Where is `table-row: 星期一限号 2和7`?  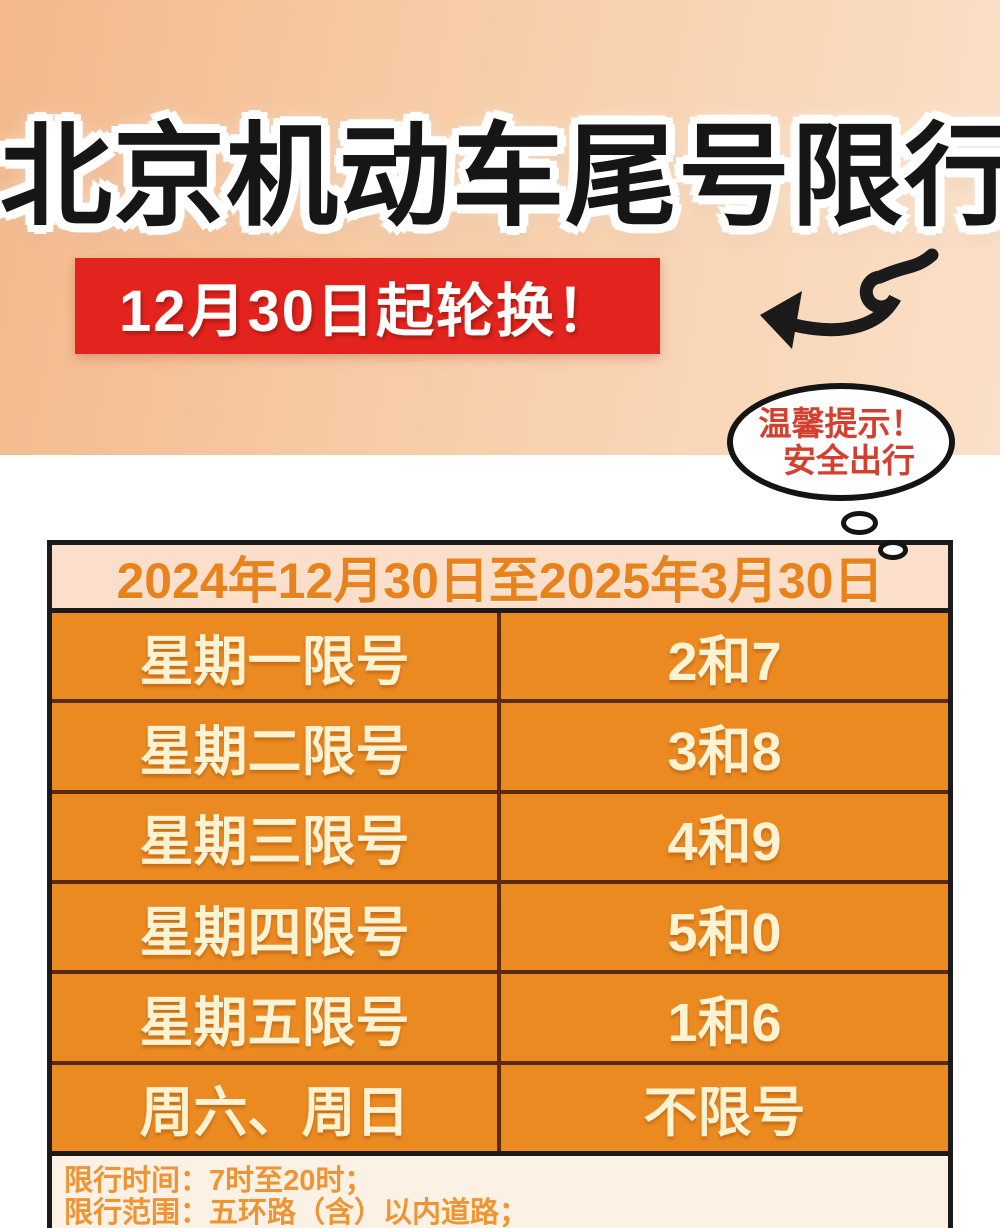 table-row: 星期一限号 2和7 is located at coordinates (500, 656).